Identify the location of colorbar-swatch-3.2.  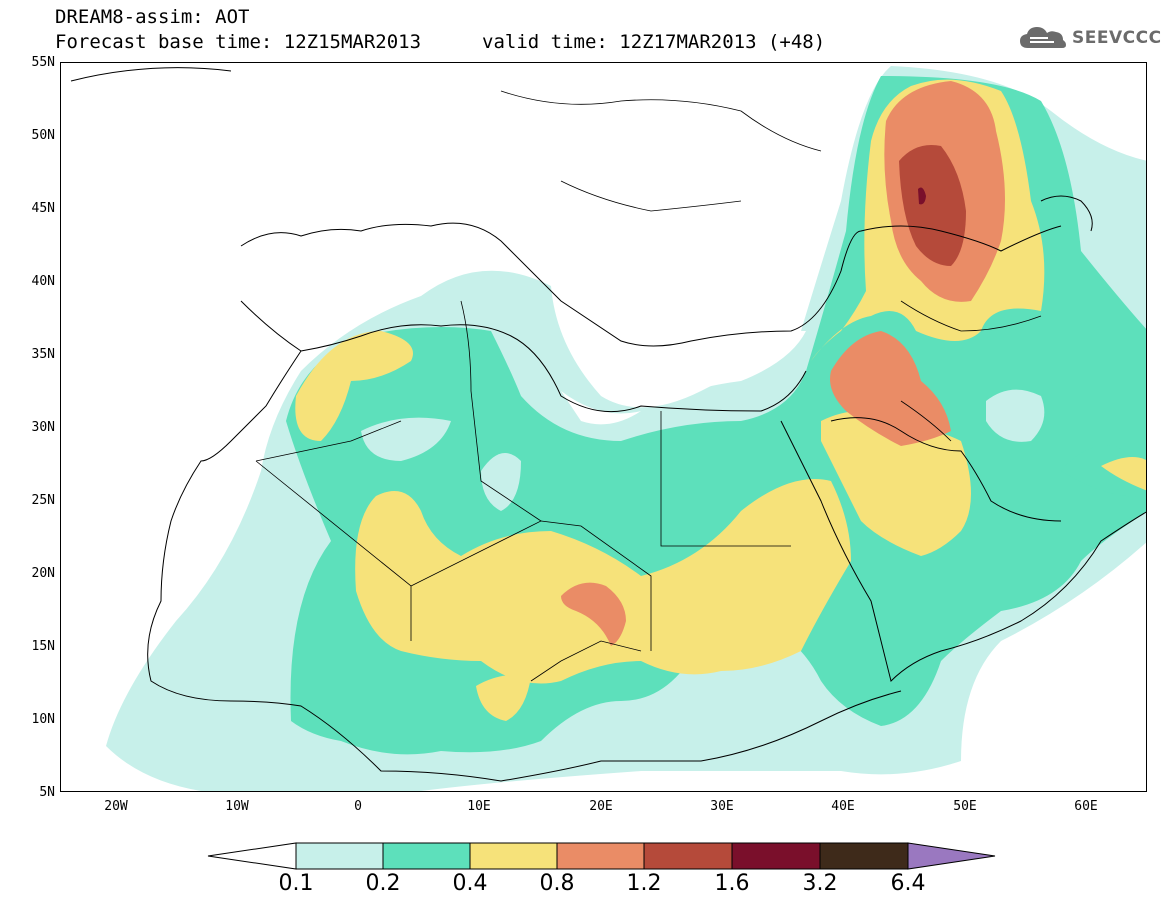
(864, 856).